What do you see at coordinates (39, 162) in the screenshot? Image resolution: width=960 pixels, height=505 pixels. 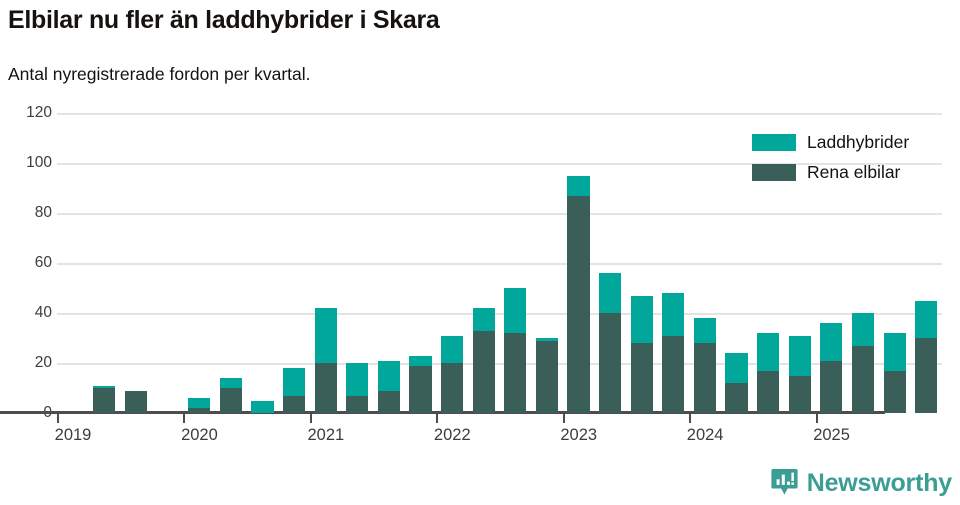 I see `y-axis-tick-label: 100` at bounding box center [39, 162].